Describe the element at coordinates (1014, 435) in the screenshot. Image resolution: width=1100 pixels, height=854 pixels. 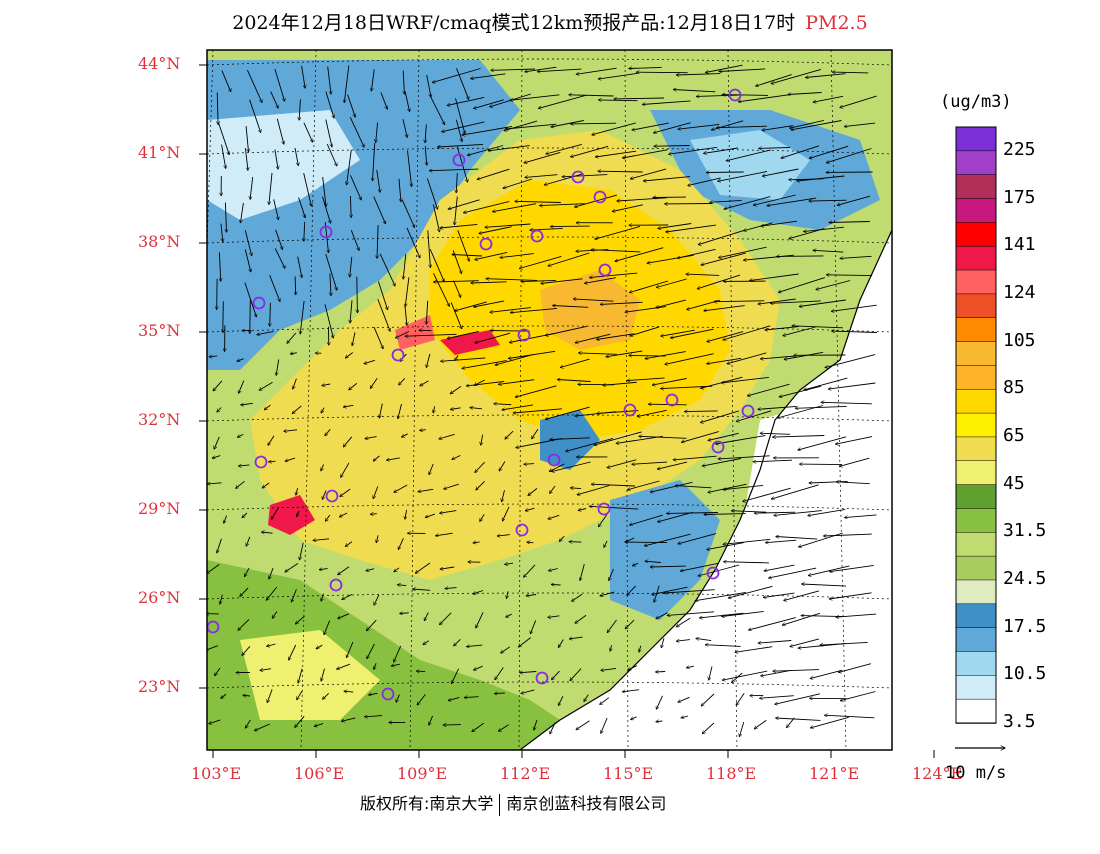
I see `colorbar-label: 65` at that location.